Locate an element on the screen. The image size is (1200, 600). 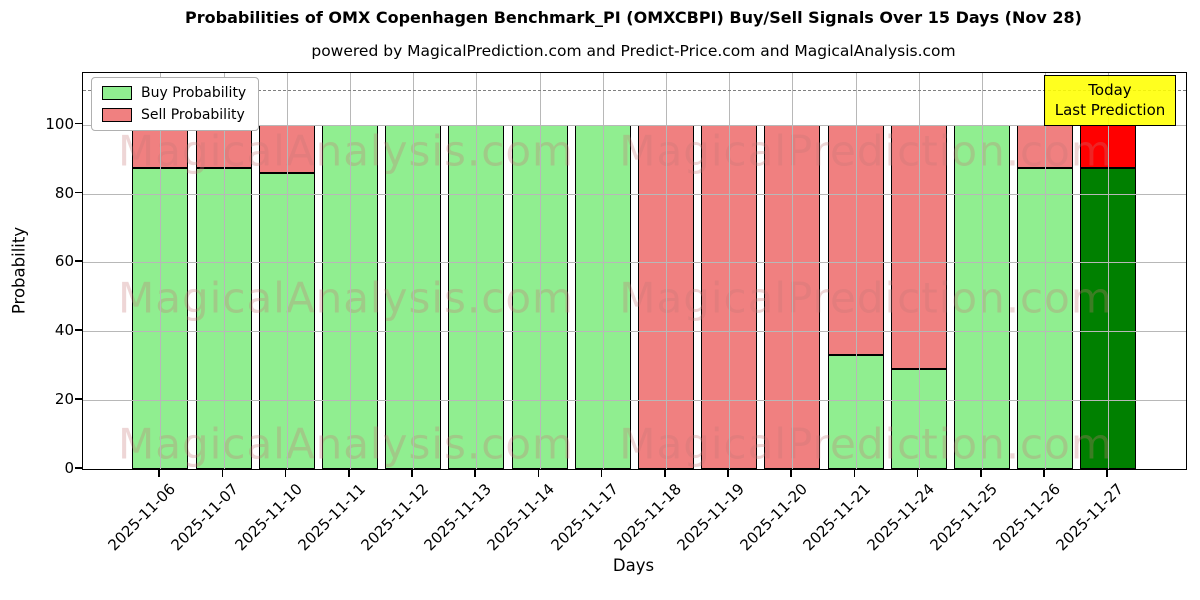
threshold-dashed-line is located at coordinates (634, 91).